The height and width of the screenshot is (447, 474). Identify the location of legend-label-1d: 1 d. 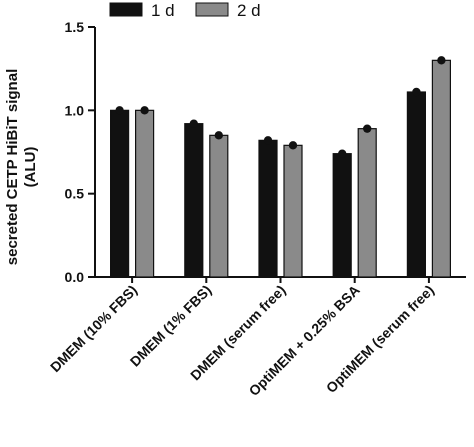
(163, 10).